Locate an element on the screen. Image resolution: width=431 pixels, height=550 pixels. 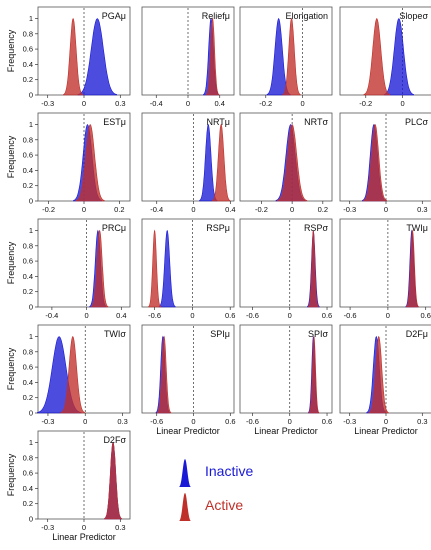
x-tick-label: 0.4 is located at coordinates (121, 315).